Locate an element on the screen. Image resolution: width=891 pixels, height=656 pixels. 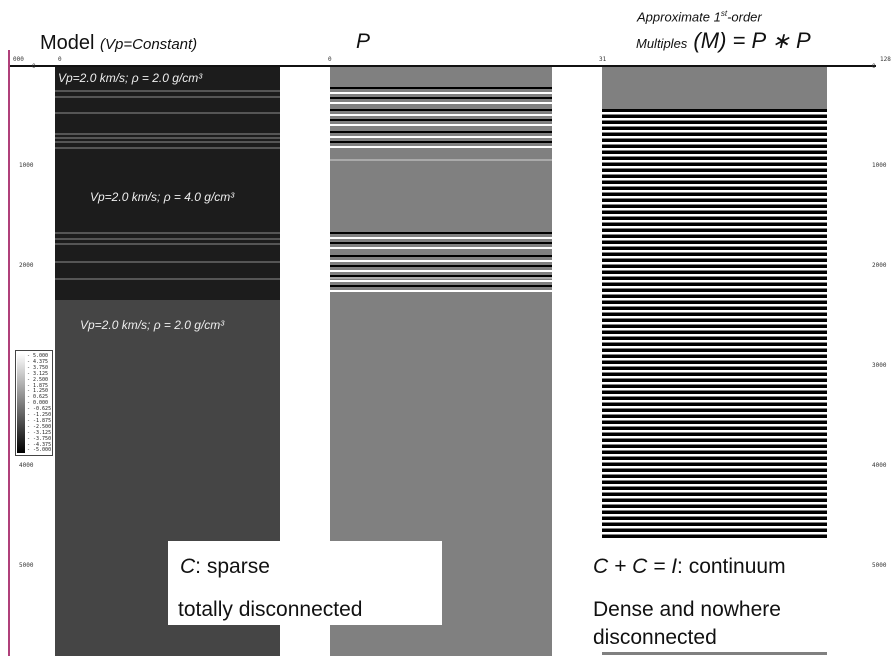
right-tick: 5000 is located at coordinates (879, 565).